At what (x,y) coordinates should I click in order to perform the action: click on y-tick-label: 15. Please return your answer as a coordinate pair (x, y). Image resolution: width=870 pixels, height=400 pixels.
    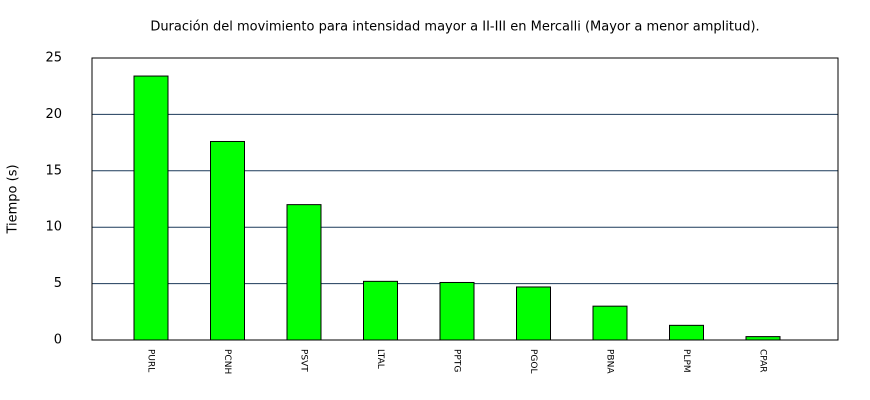
    Looking at the image, I should click on (53, 170).